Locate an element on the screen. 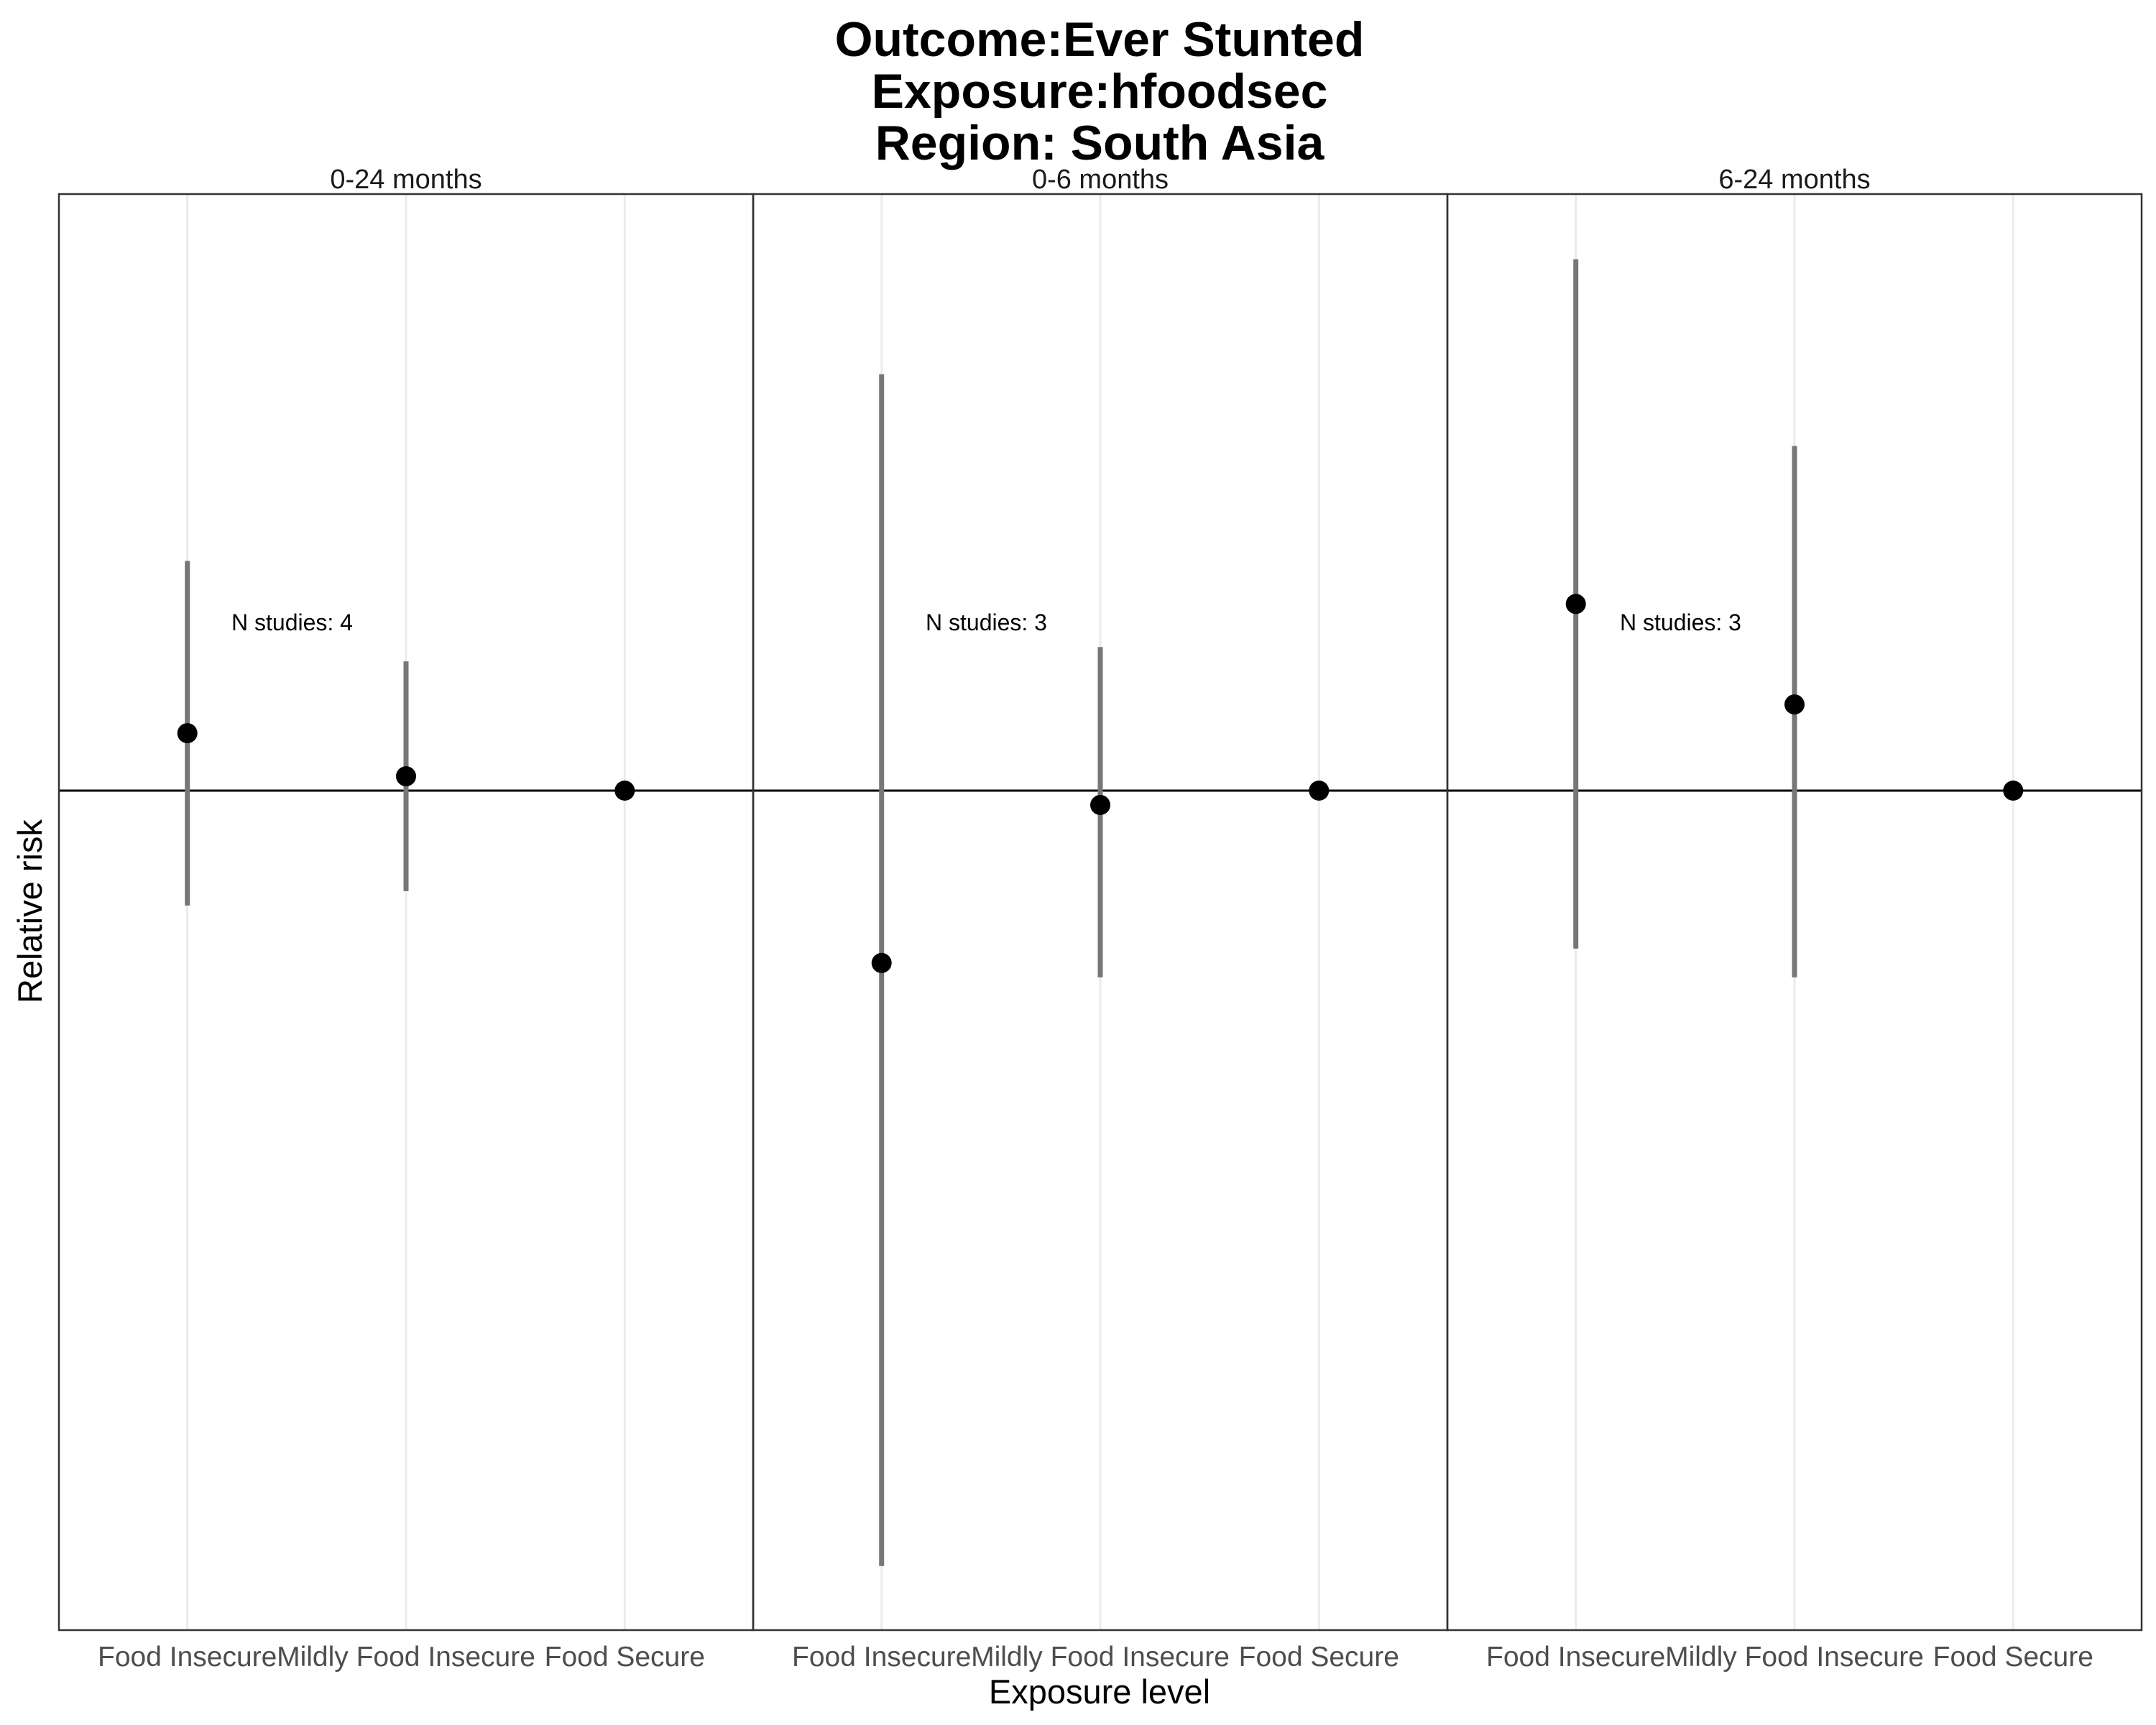 This screenshot has height=1725, width=2156. title-line-2: Exposure:hfoodsec is located at coordinates (1100, 91).